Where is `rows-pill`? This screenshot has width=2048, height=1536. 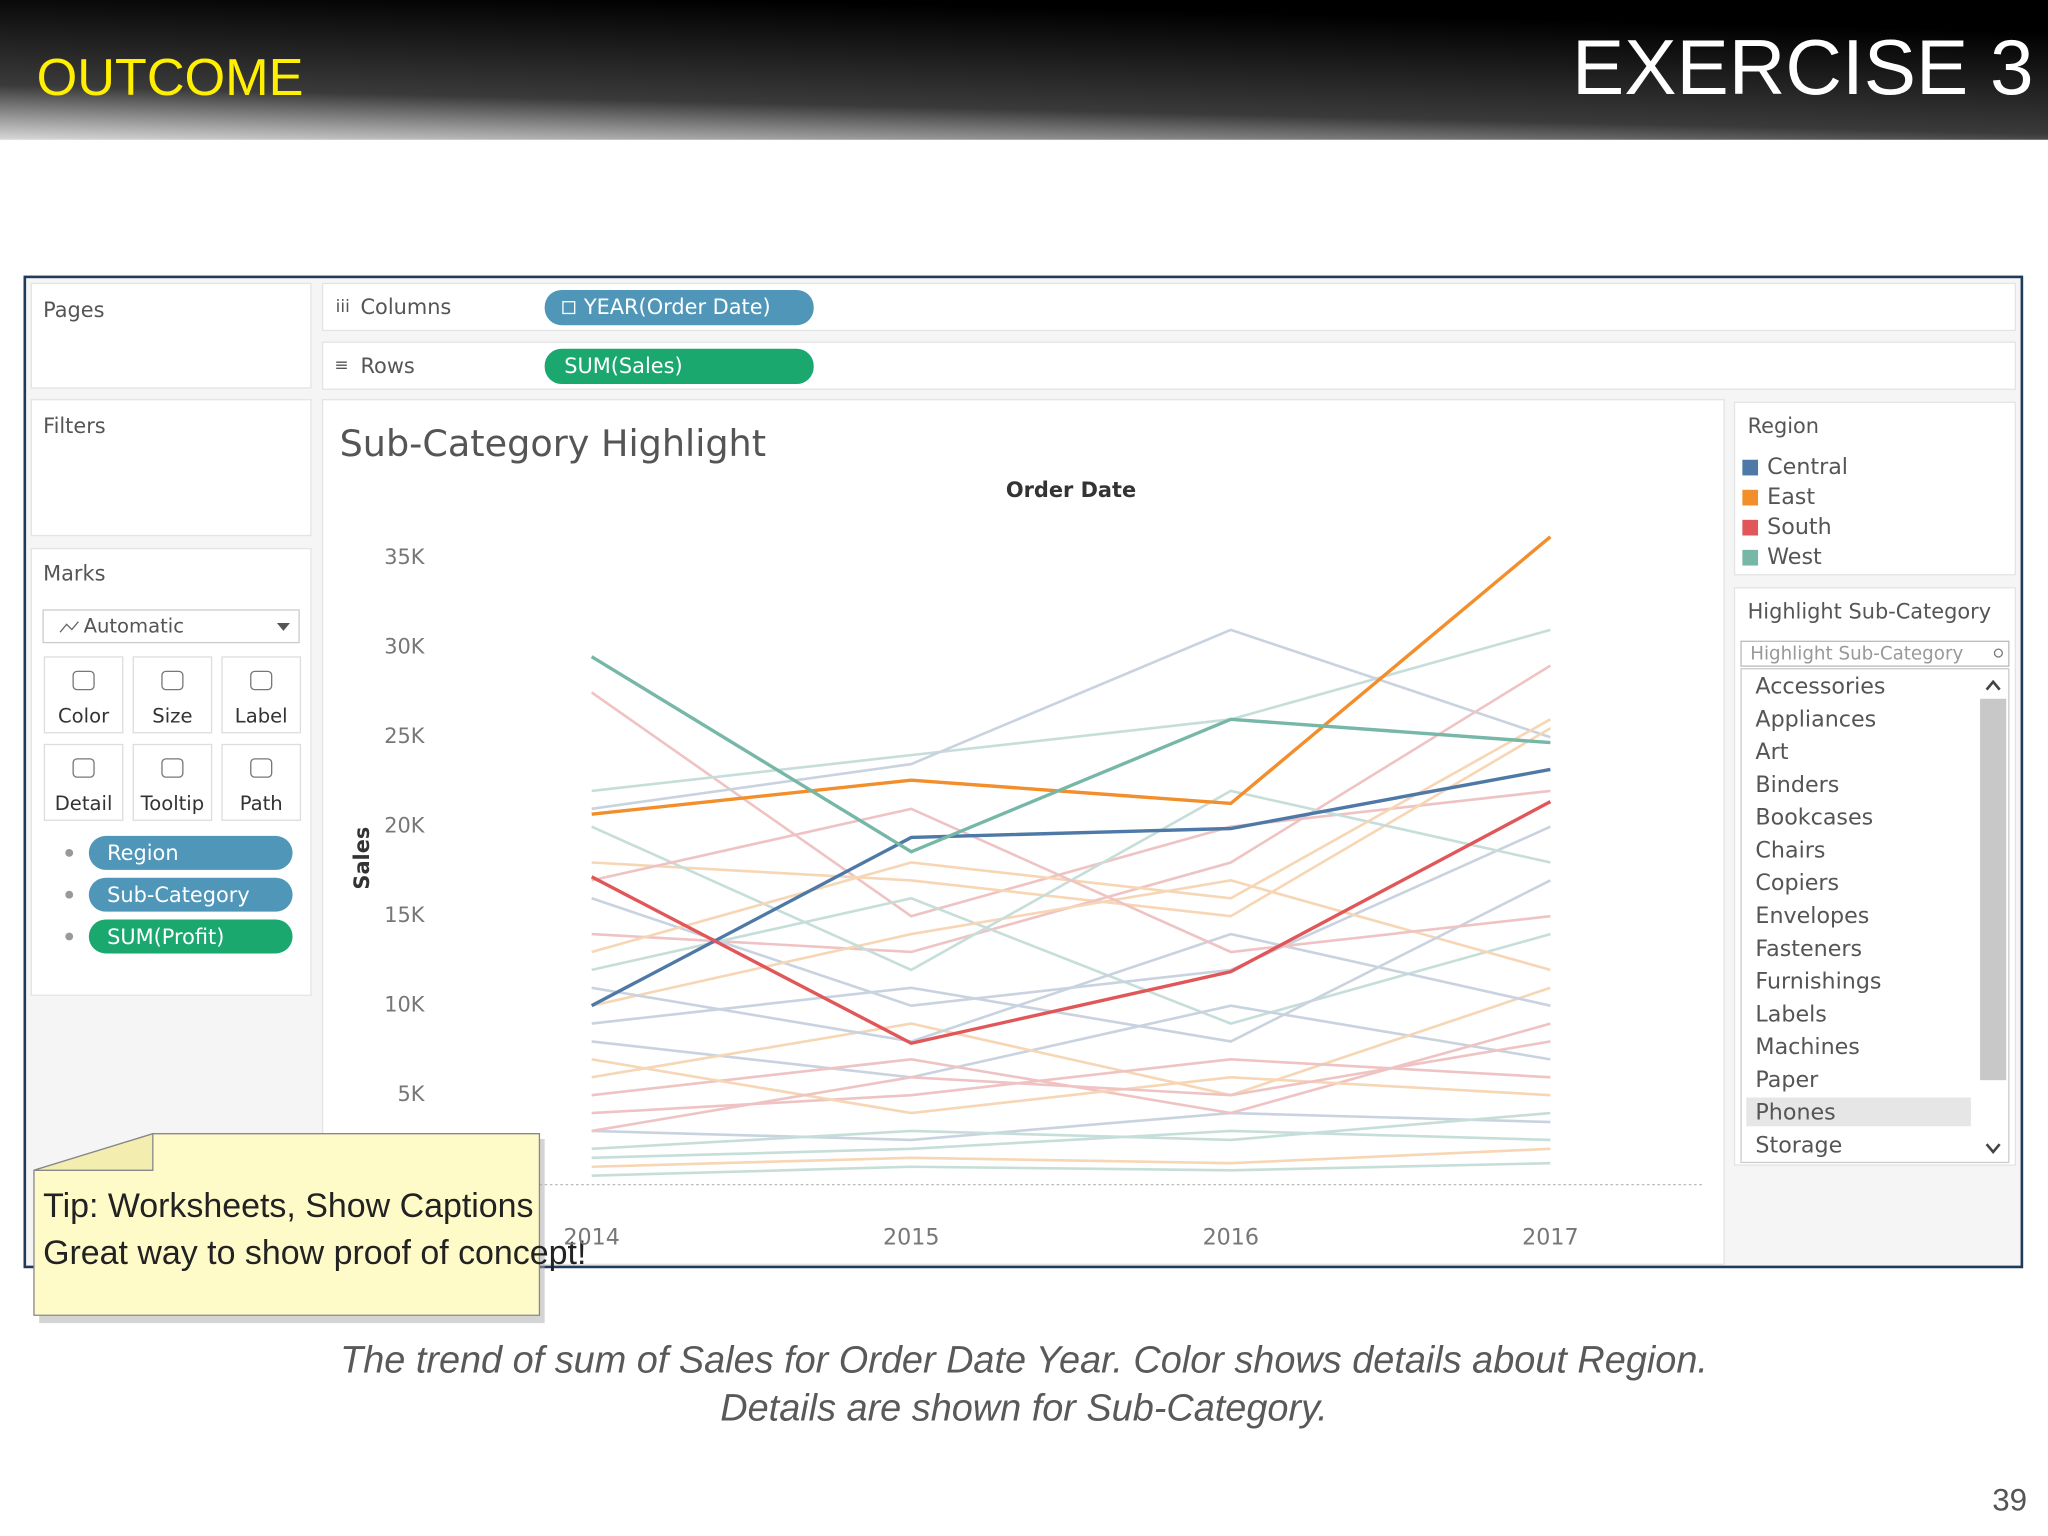
rows-pill is located at coordinates (679, 366).